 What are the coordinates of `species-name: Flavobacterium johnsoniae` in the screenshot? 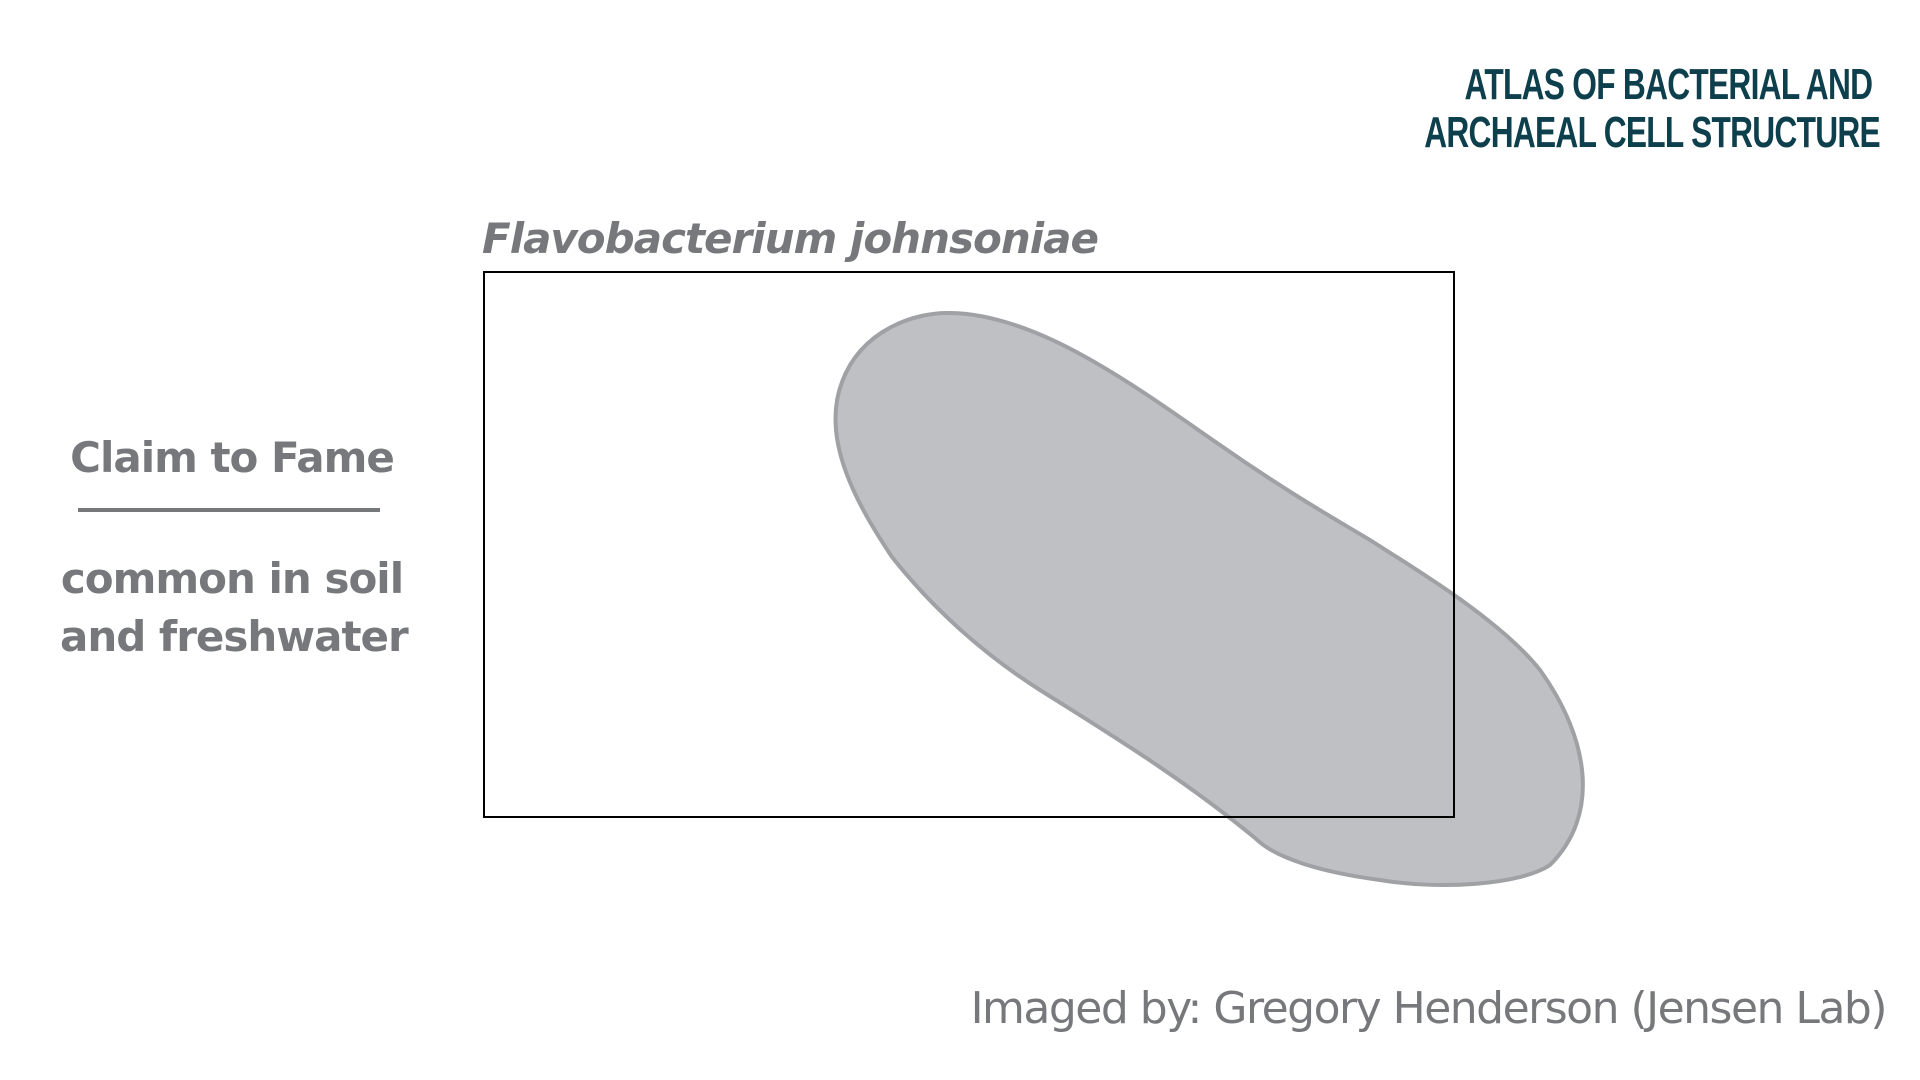 It's located at (790, 238).